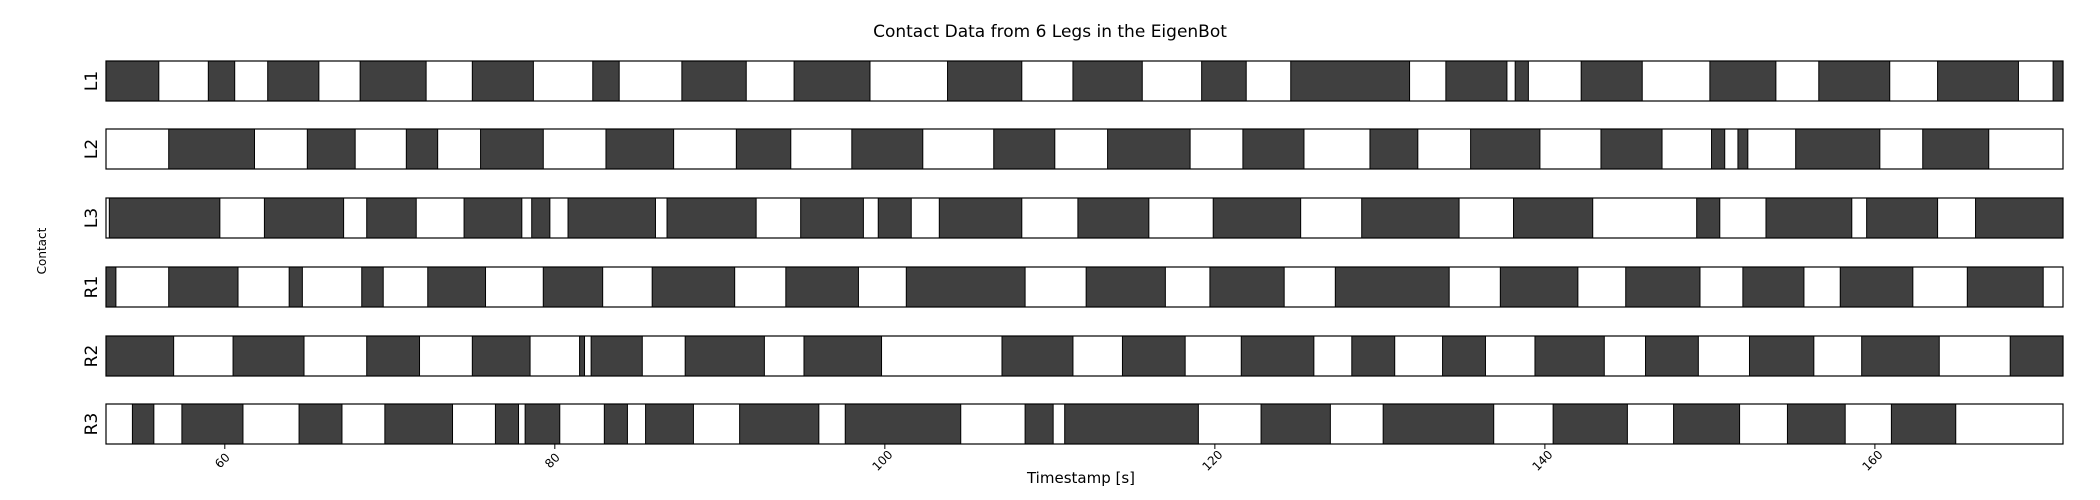 This screenshot has height=500, width=2100. Describe the element at coordinates (1073, 424) in the screenshot. I see `leg-row-r3: R3` at that location.